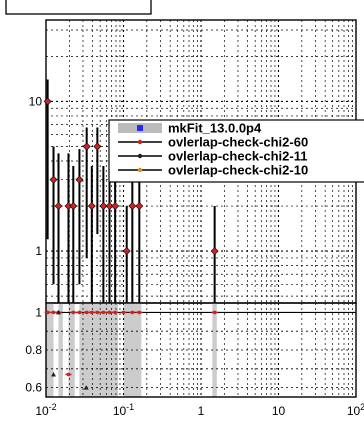 Image resolution: width=364 pixels, height=433 pixels. What do you see at coordinates (36, 101) in the screenshot?
I see `y-tick-label: 10` at bounding box center [36, 101].